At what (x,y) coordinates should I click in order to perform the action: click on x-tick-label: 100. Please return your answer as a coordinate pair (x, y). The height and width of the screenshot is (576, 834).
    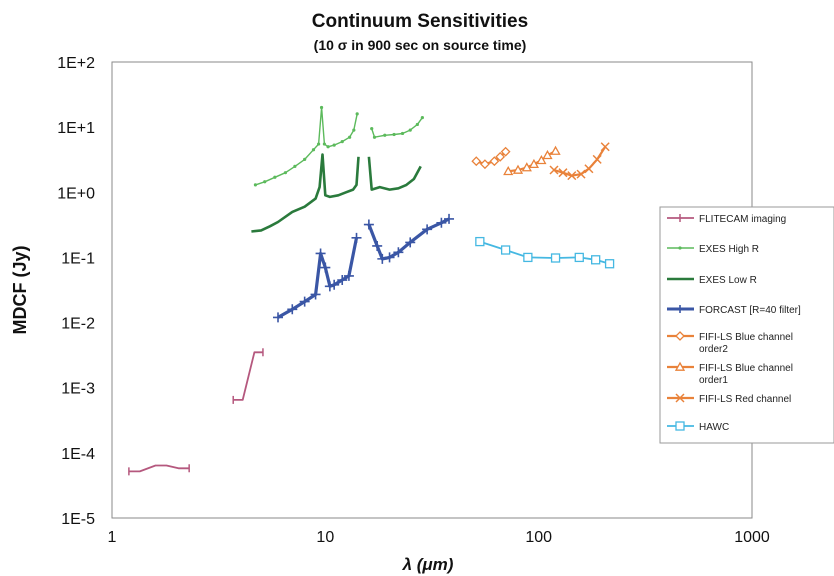
    Looking at the image, I should click on (538, 537).